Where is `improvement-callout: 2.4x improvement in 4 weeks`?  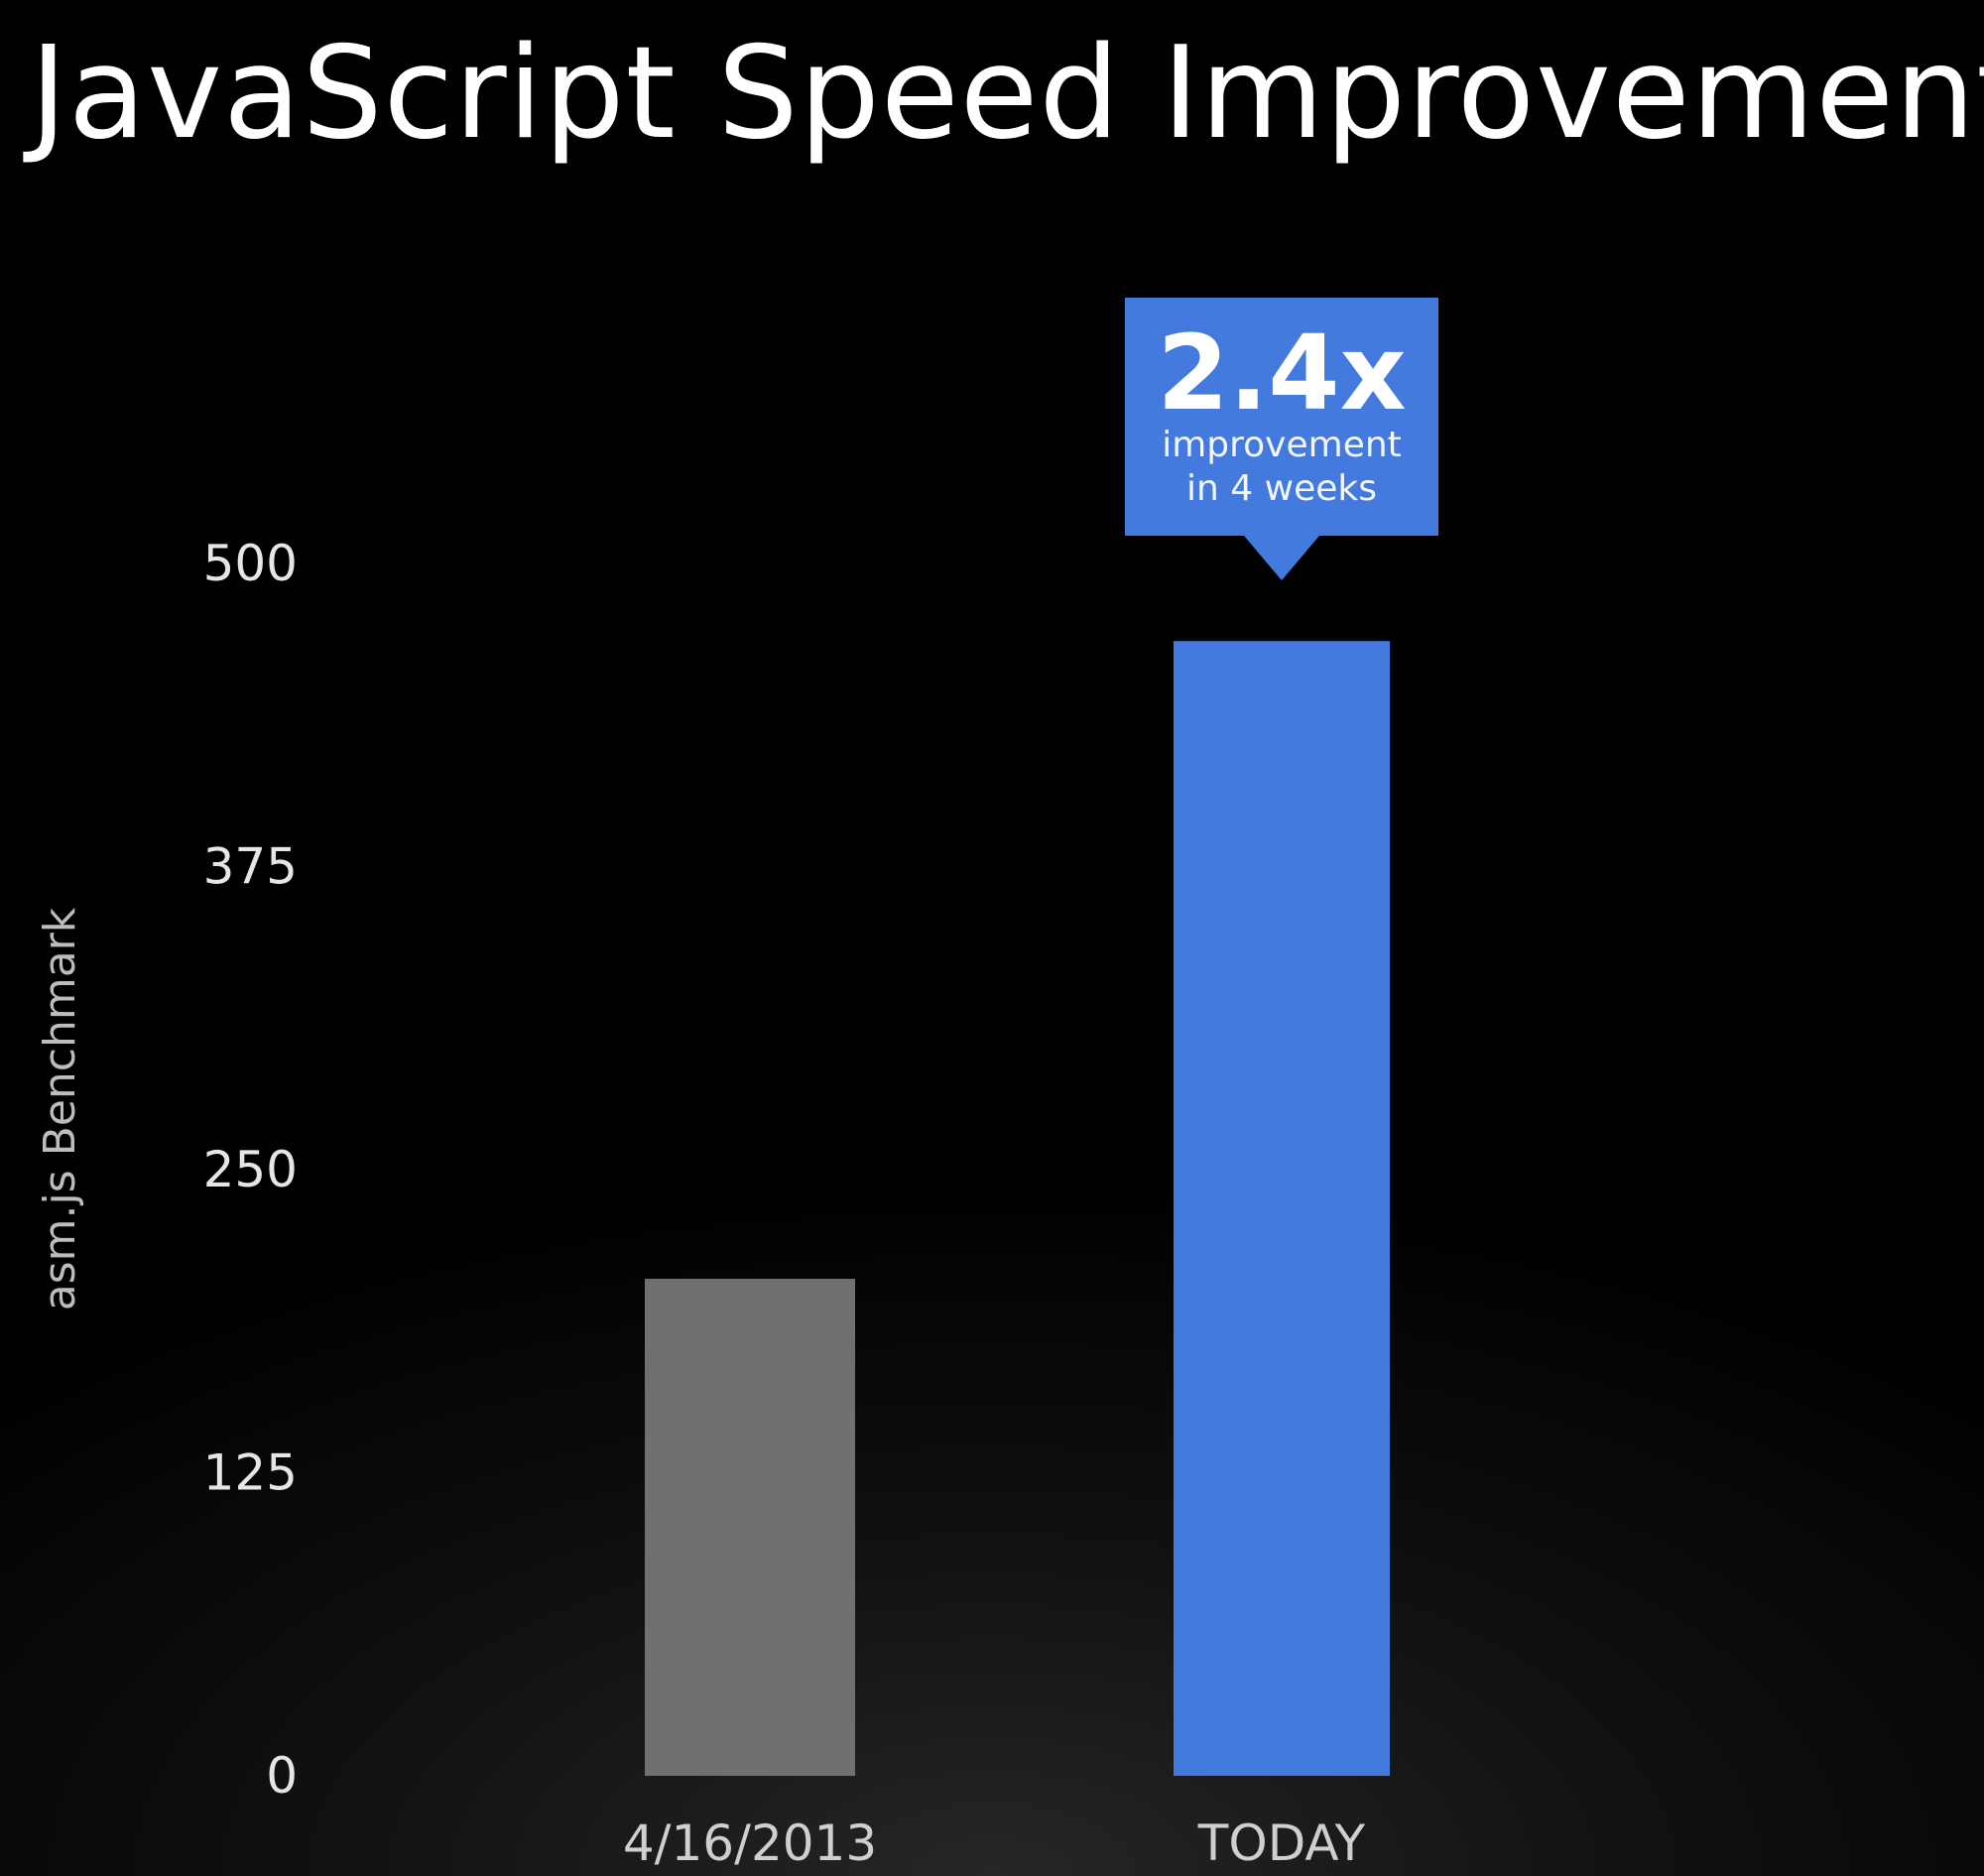 improvement-callout: 2.4x improvement in 4 weeks is located at coordinates (1281, 439).